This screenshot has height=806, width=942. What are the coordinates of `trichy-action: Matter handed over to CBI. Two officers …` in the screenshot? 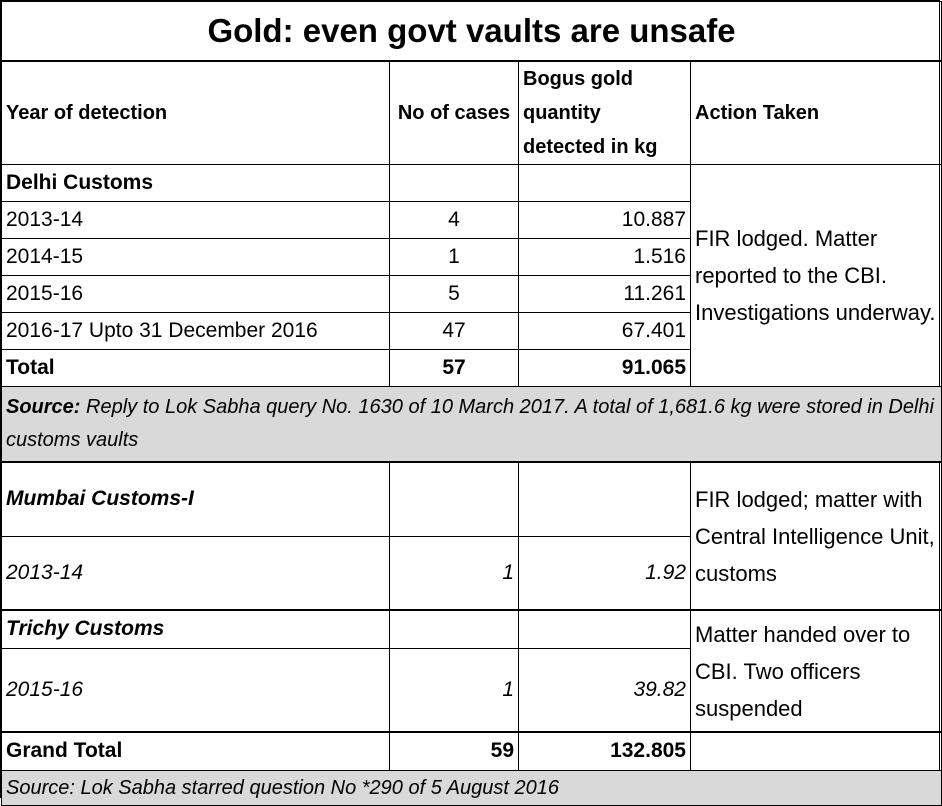 It's located at (815, 671).